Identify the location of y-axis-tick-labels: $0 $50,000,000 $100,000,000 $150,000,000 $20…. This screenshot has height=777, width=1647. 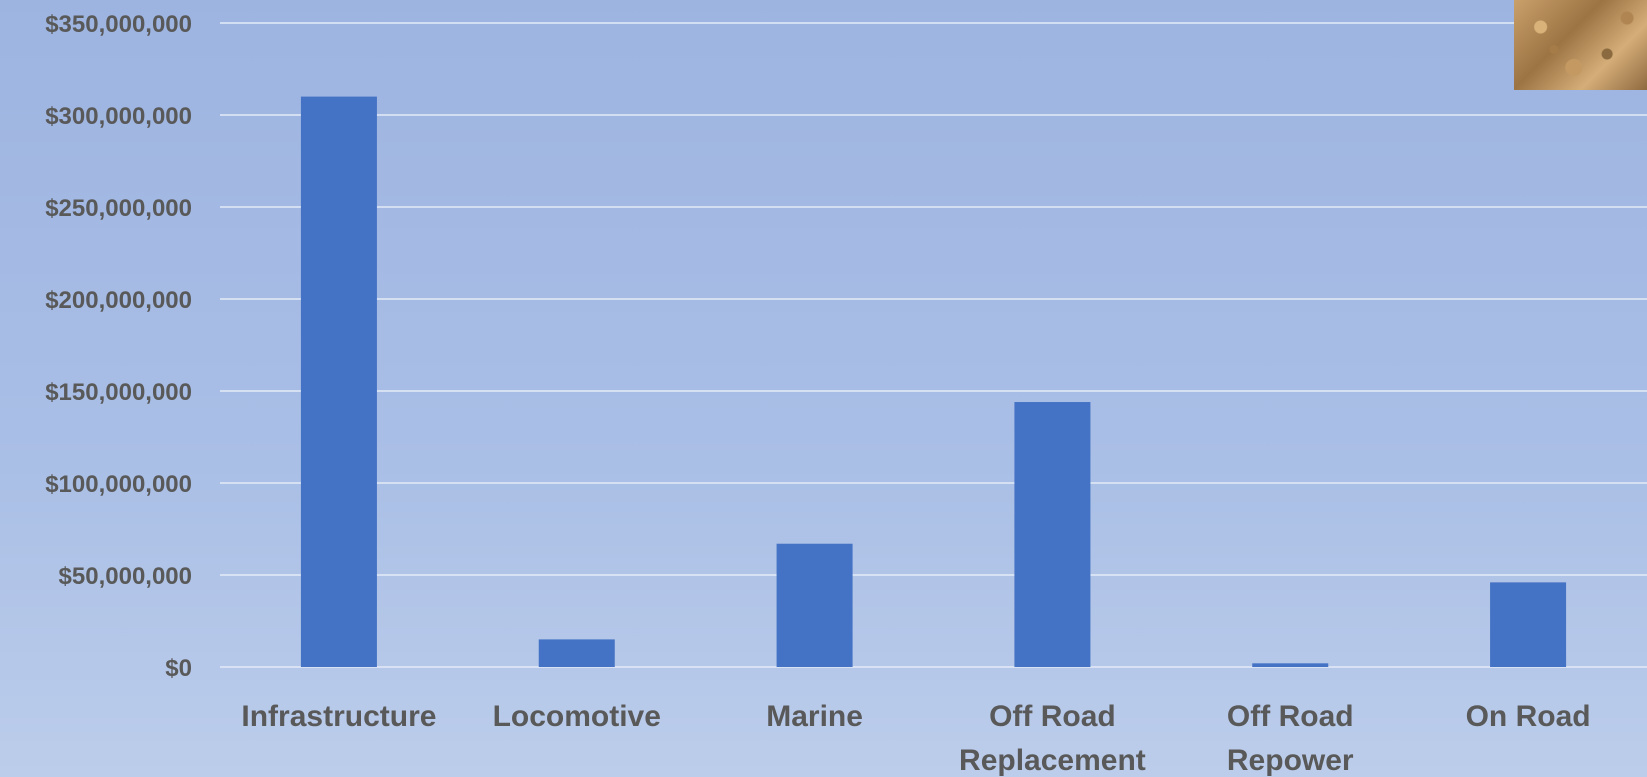
(118, 346).